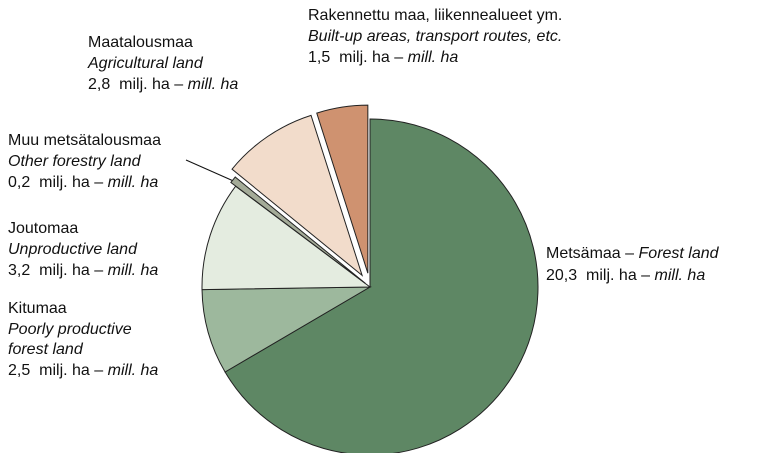 The image size is (762, 453). I want to click on label-fi: Metsämaa, so click(583, 253).